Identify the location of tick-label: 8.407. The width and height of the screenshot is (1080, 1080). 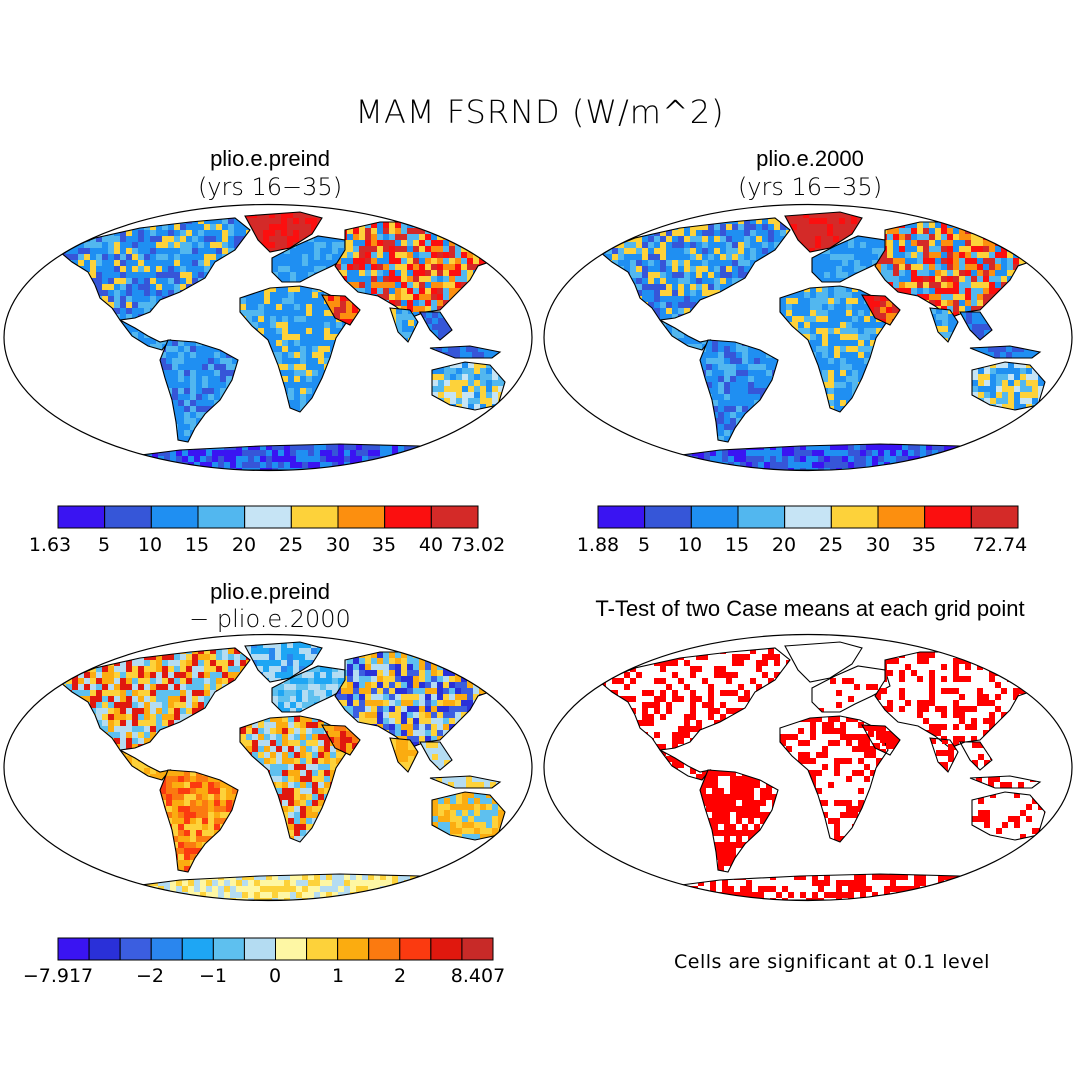
(478, 976).